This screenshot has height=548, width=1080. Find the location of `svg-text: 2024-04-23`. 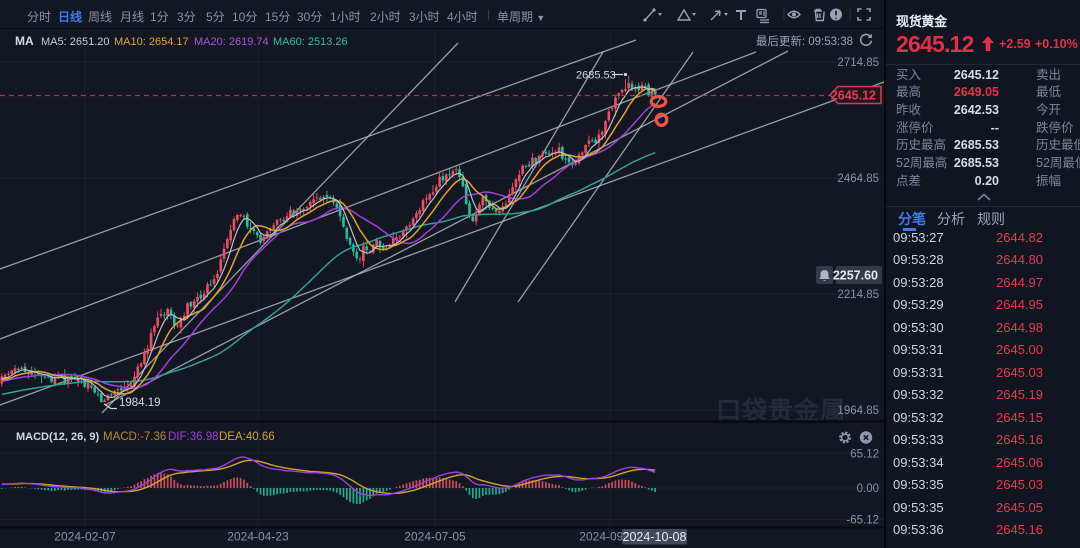

svg-text: 2024-04-23 is located at coordinates (258, 537).